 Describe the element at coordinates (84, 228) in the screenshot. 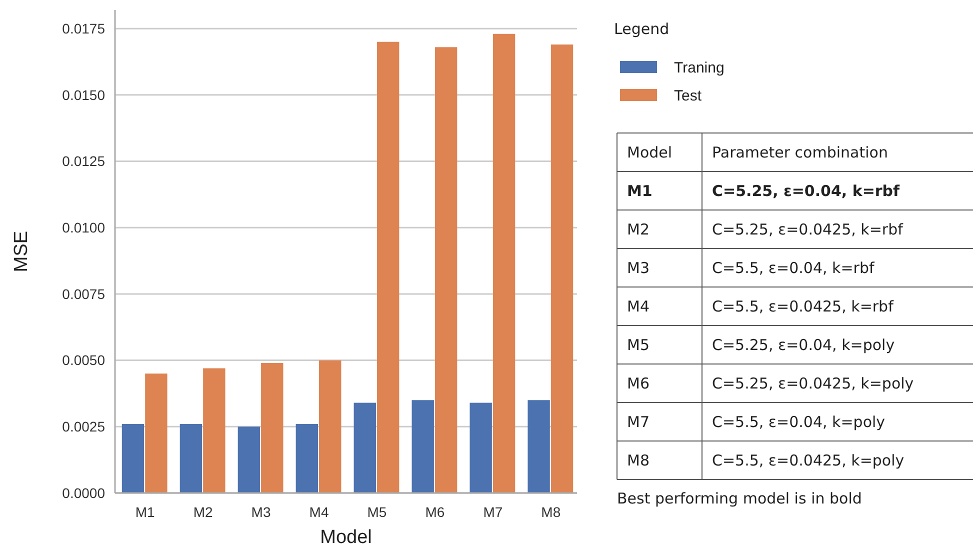

I see `y-tick-label: 0.0100` at that location.